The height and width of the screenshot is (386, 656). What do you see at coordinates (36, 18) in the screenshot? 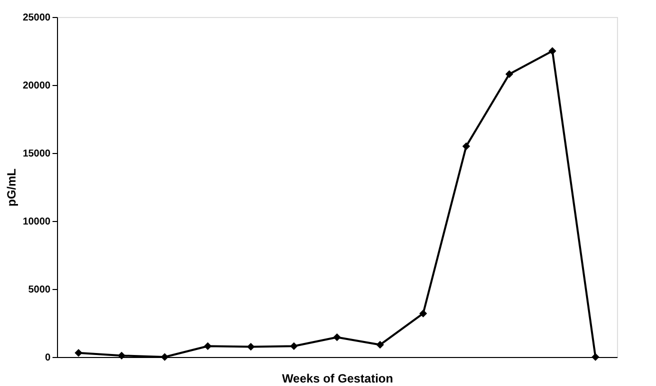
I see `y-tick-label: 25000` at bounding box center [36, 18].